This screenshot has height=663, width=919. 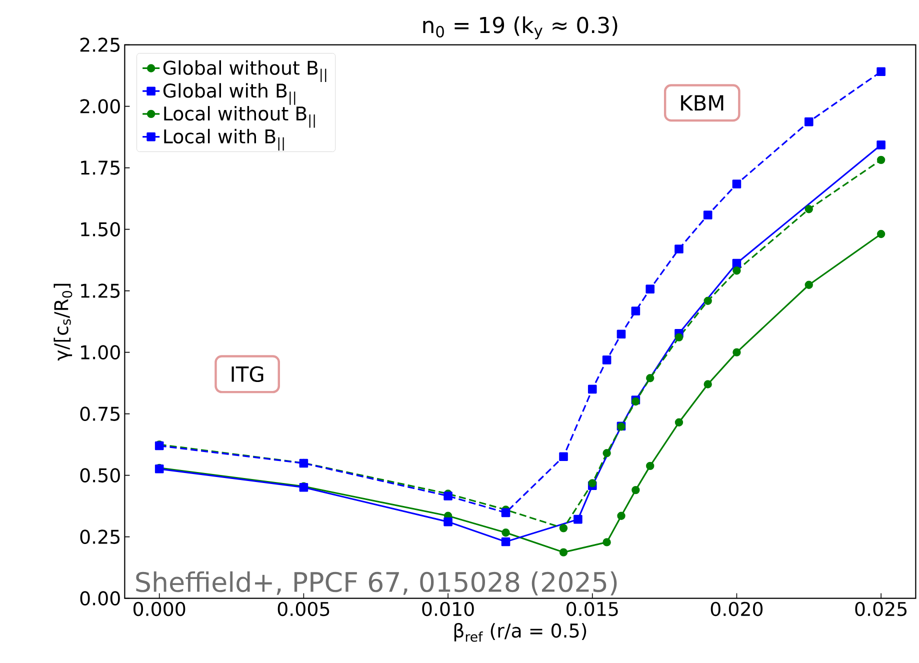 What do you see at coordinates (702, 103) in the screenshot?
I see `annotation: KBM` at bounding box center [702, 103].